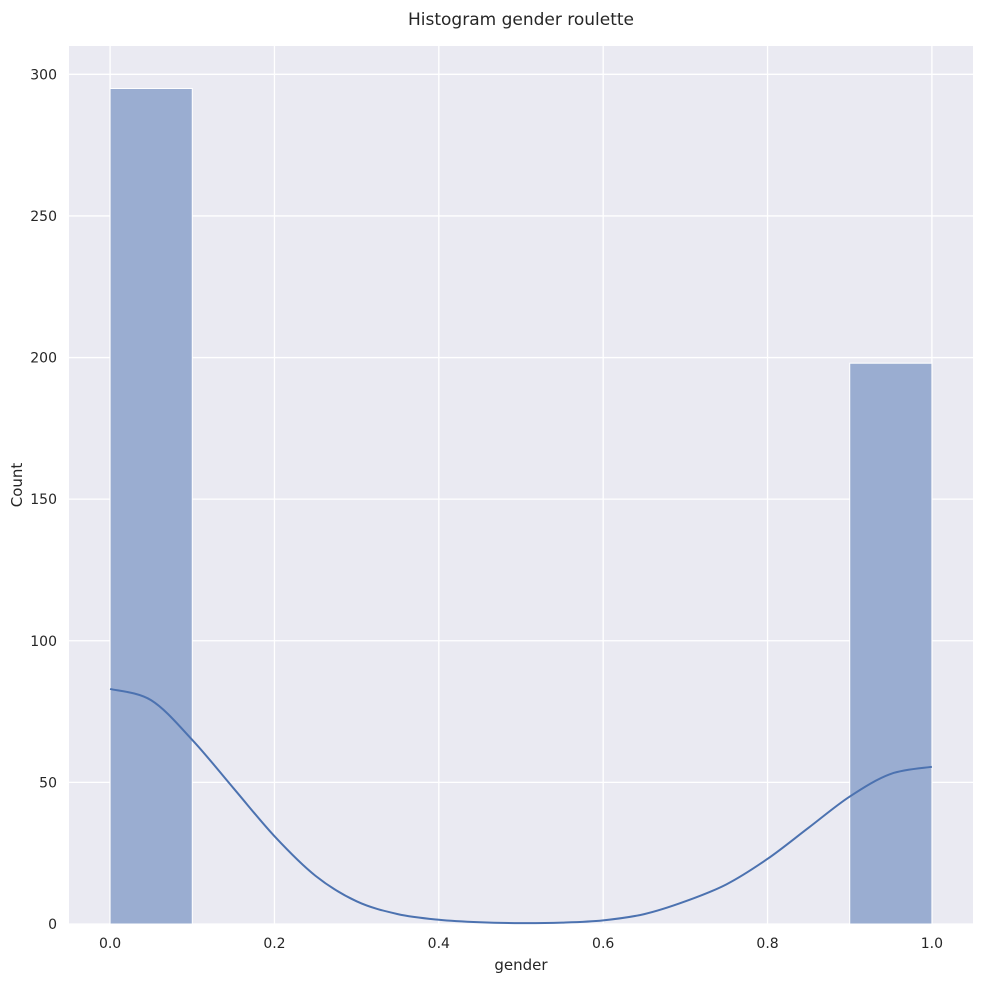  Describe the element at coordinates (43, 217) in the screenshot. I see `y-tick-label: 250` at that location.